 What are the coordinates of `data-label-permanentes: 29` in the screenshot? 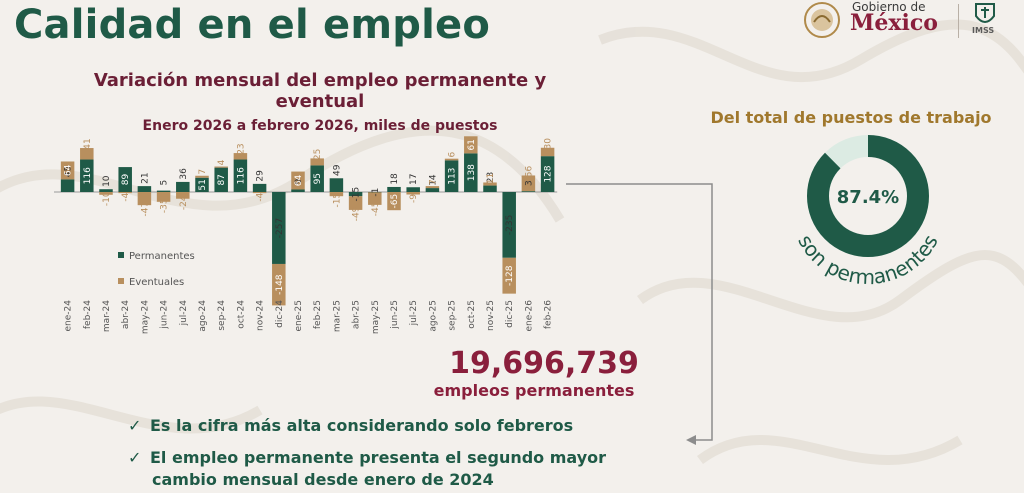 It's located at (261, 176).